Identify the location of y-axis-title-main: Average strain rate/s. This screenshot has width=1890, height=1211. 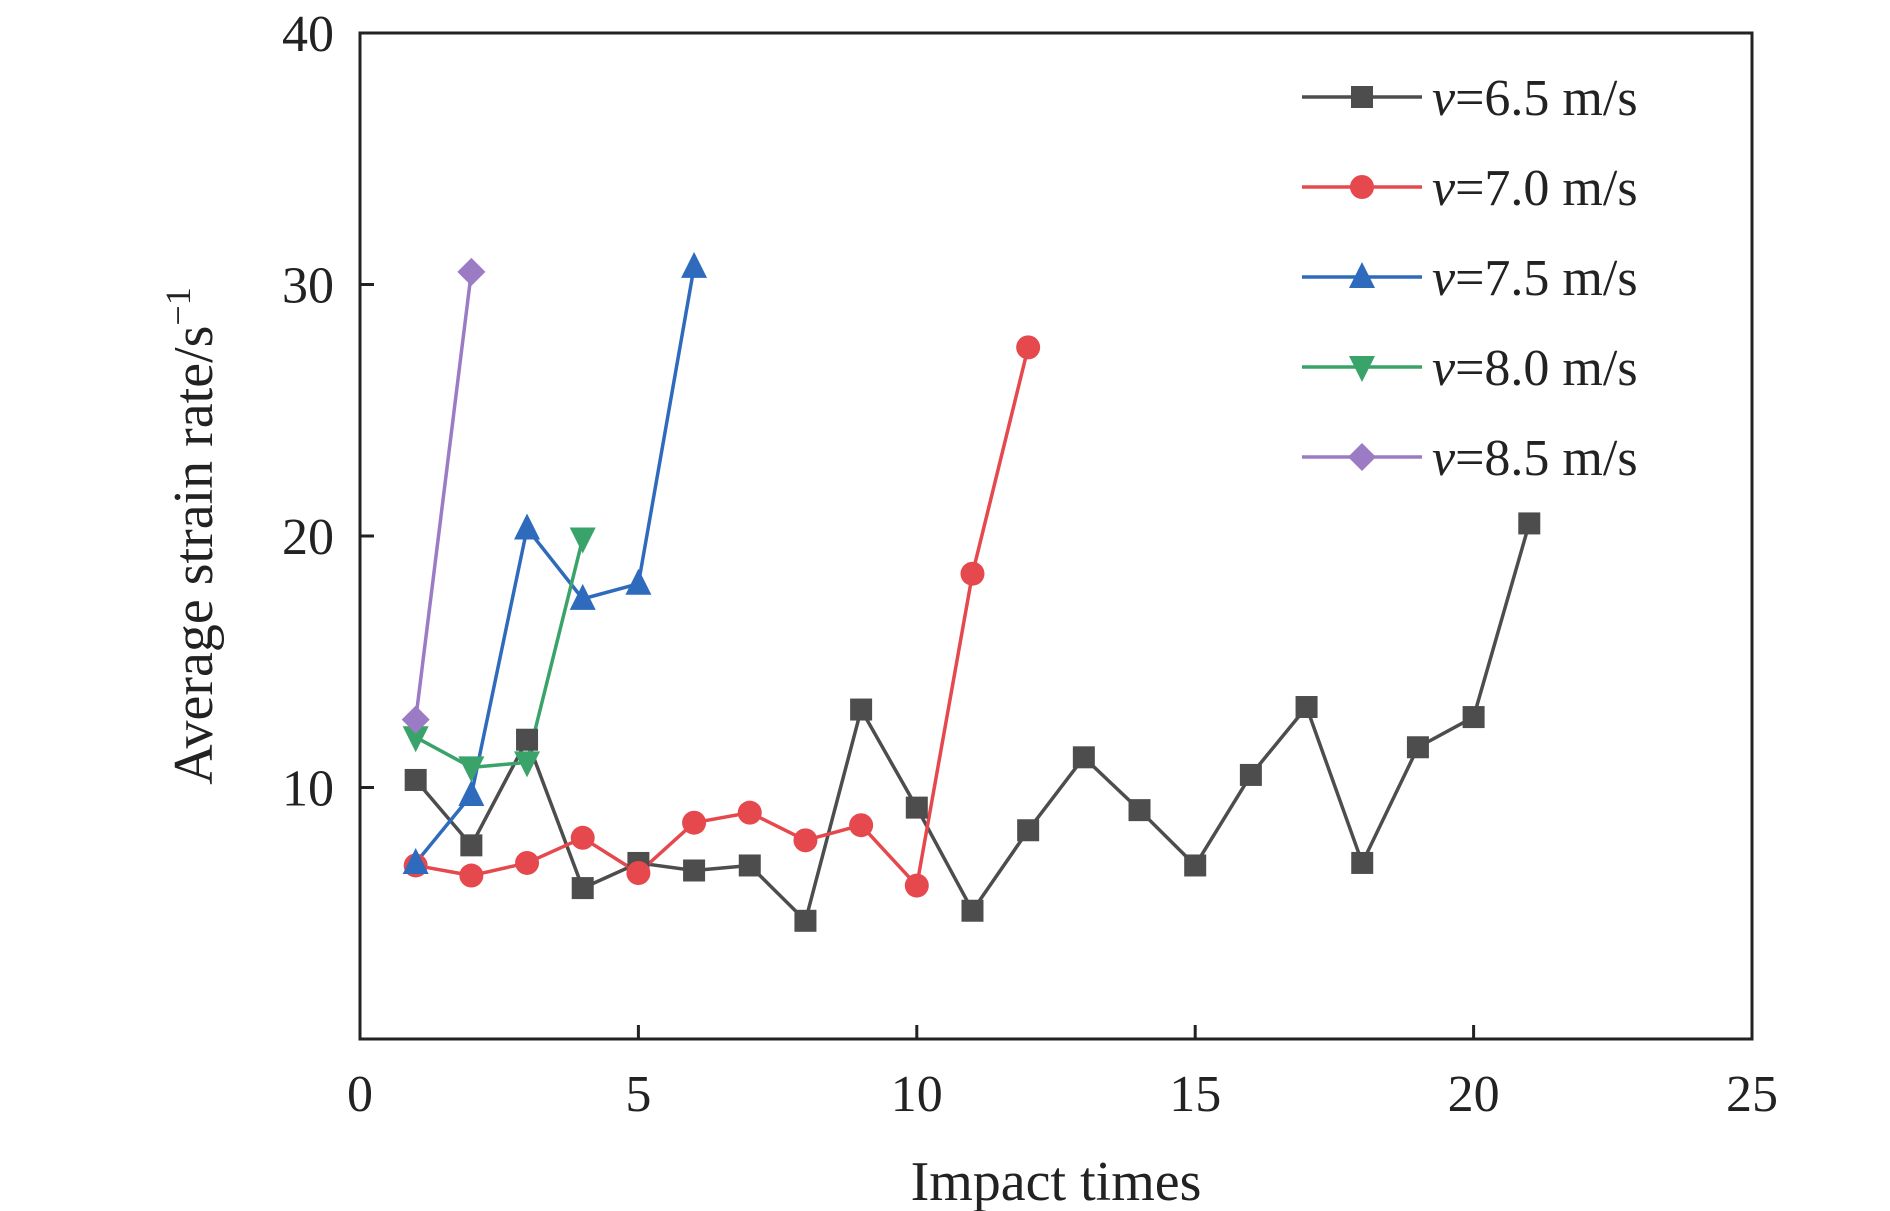
(194, 555).